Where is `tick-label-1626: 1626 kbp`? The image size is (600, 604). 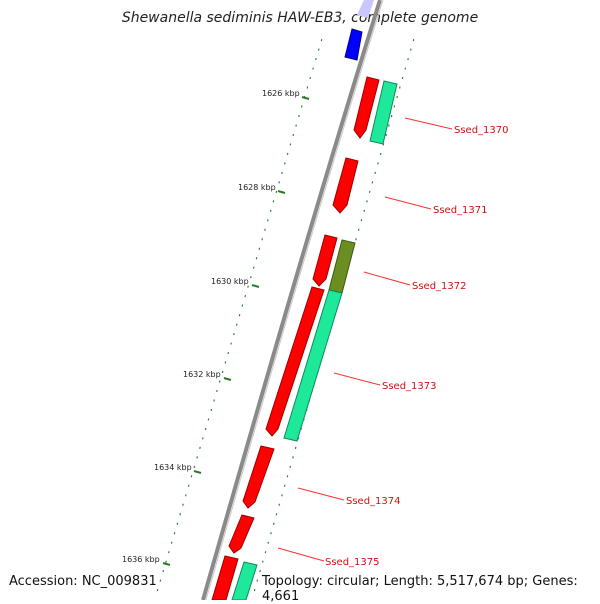
tick-label-1626: 1626 kbp is located at coordinates (281, 93).